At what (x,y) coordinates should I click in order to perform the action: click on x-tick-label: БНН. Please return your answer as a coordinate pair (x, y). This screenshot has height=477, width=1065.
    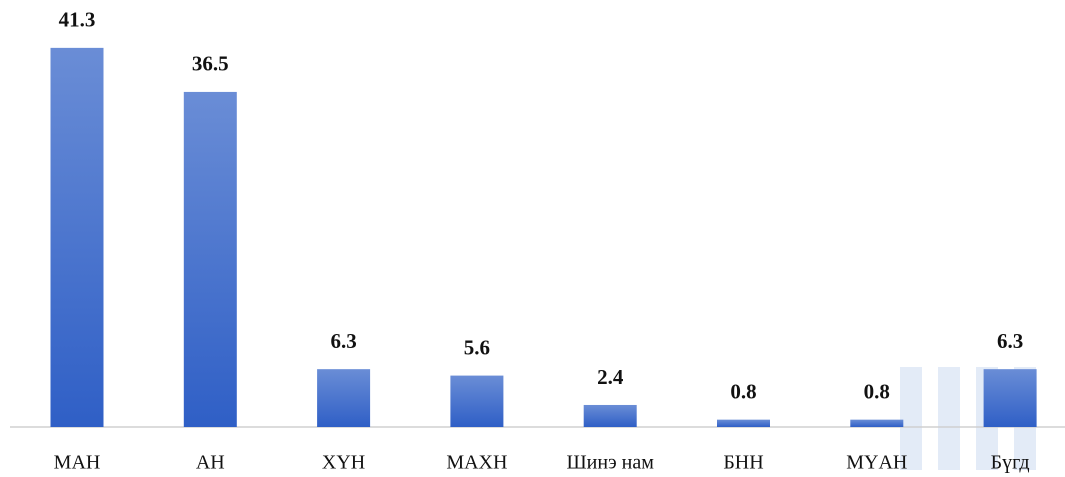
    Looking at the image, I should click on (743, 463).